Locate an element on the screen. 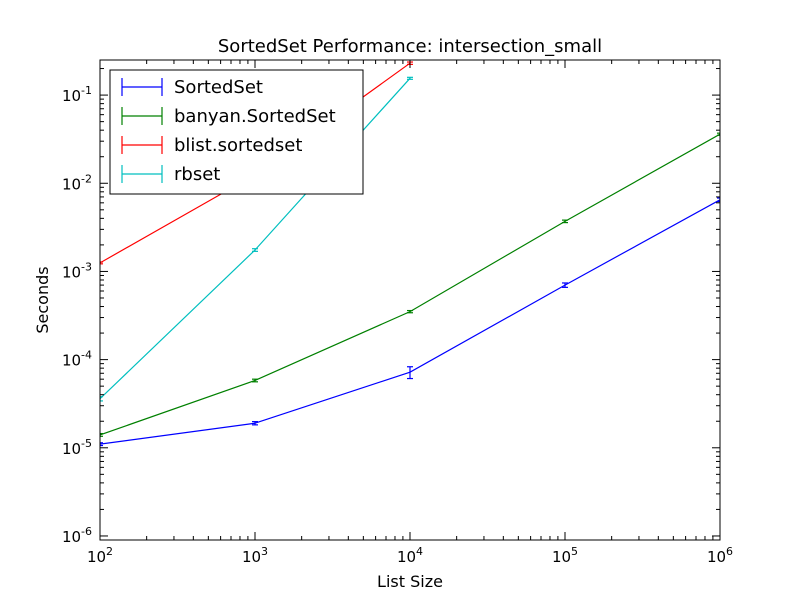  y-tick-label: 10⁻⁵ is located at coordinates (77, 447).